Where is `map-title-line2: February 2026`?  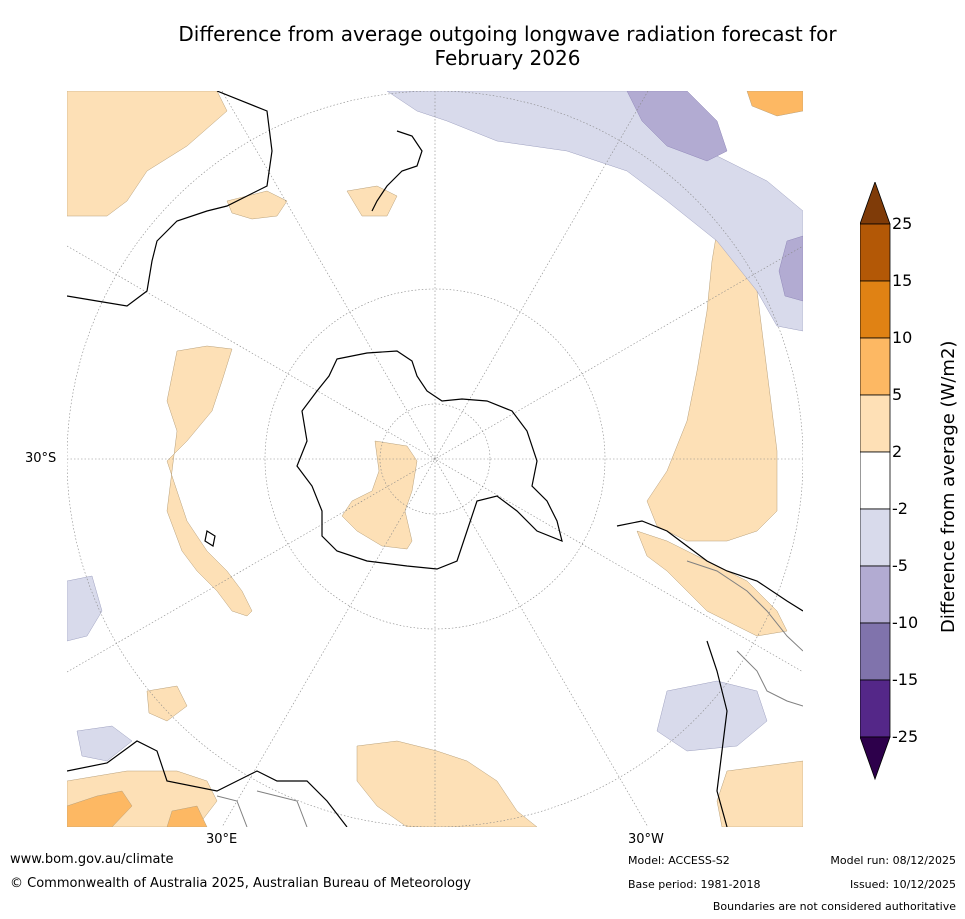
map-title-line2: February 2026 is located at coordinates (507, 58).